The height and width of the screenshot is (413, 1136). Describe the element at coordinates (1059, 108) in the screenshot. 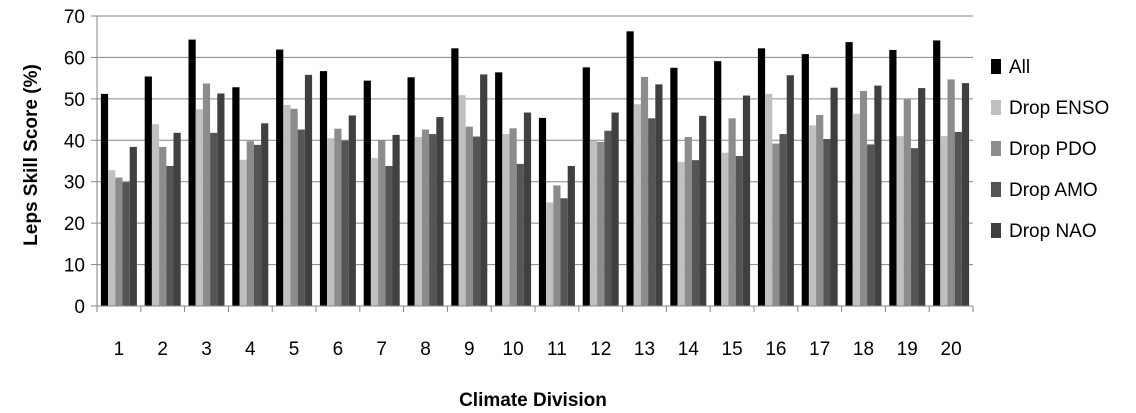

I see `legend-label: Drop ENSO` at that location.